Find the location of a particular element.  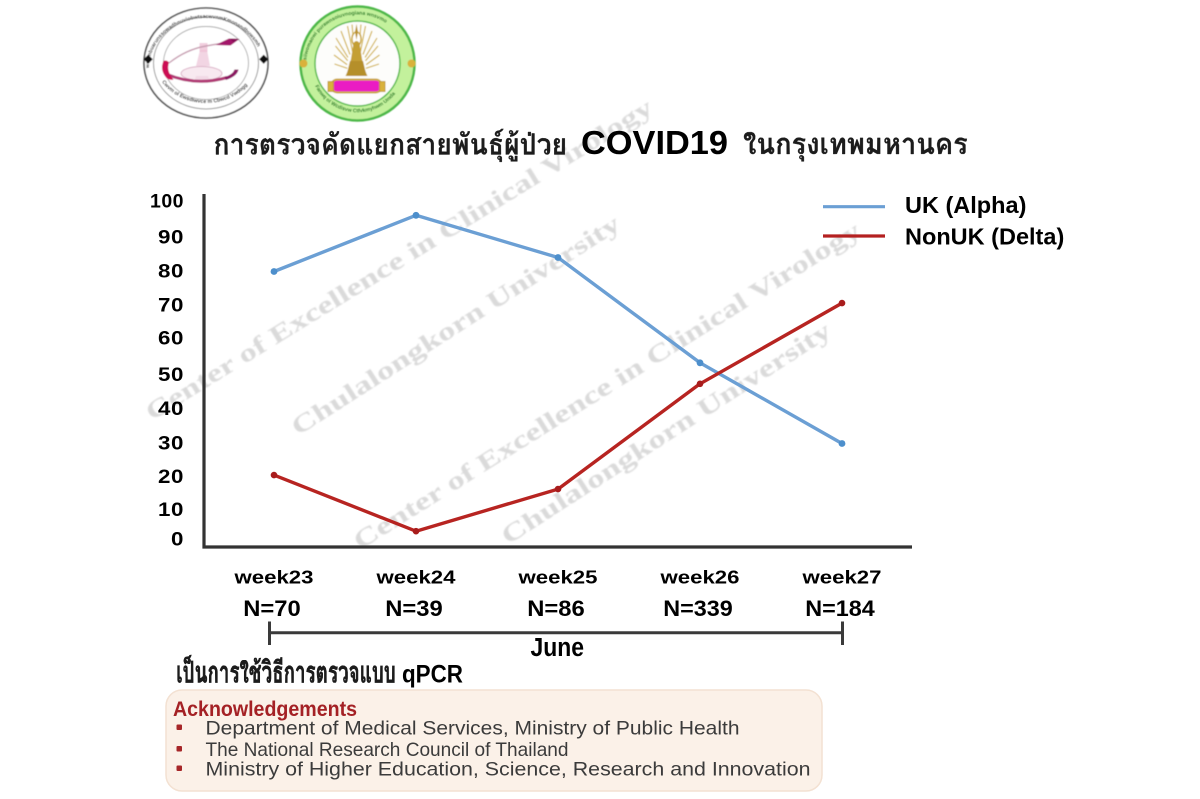

svg-text: week24 is located at coordinates (415, 578).